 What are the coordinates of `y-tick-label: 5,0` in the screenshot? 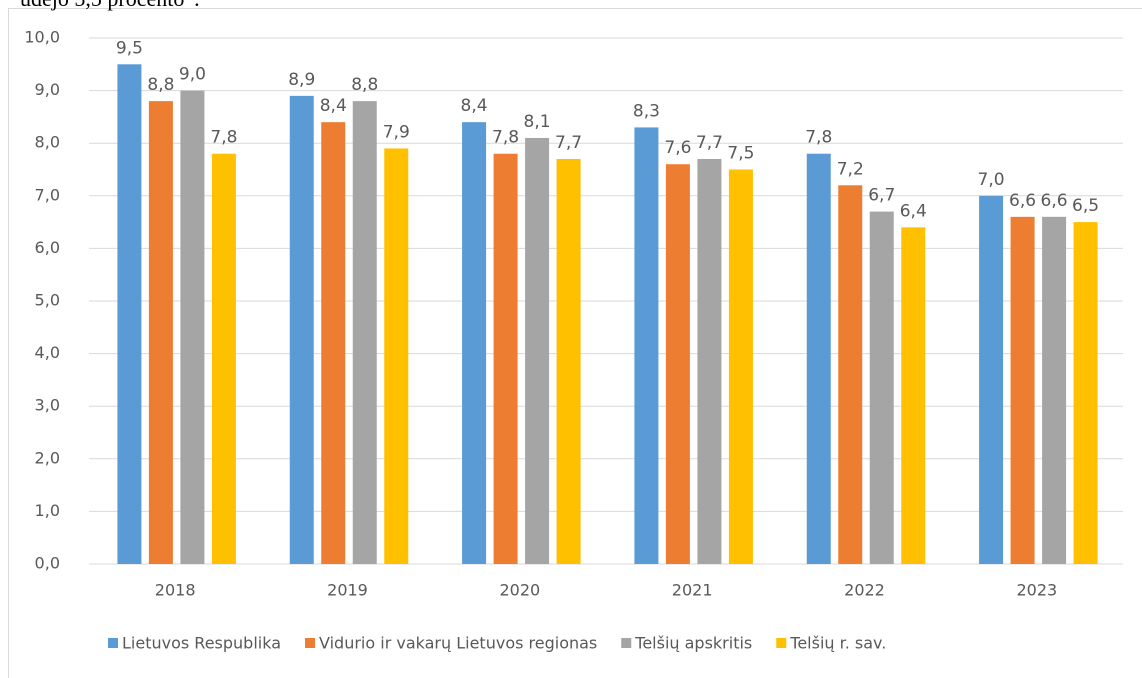 It's located at (47, 300).